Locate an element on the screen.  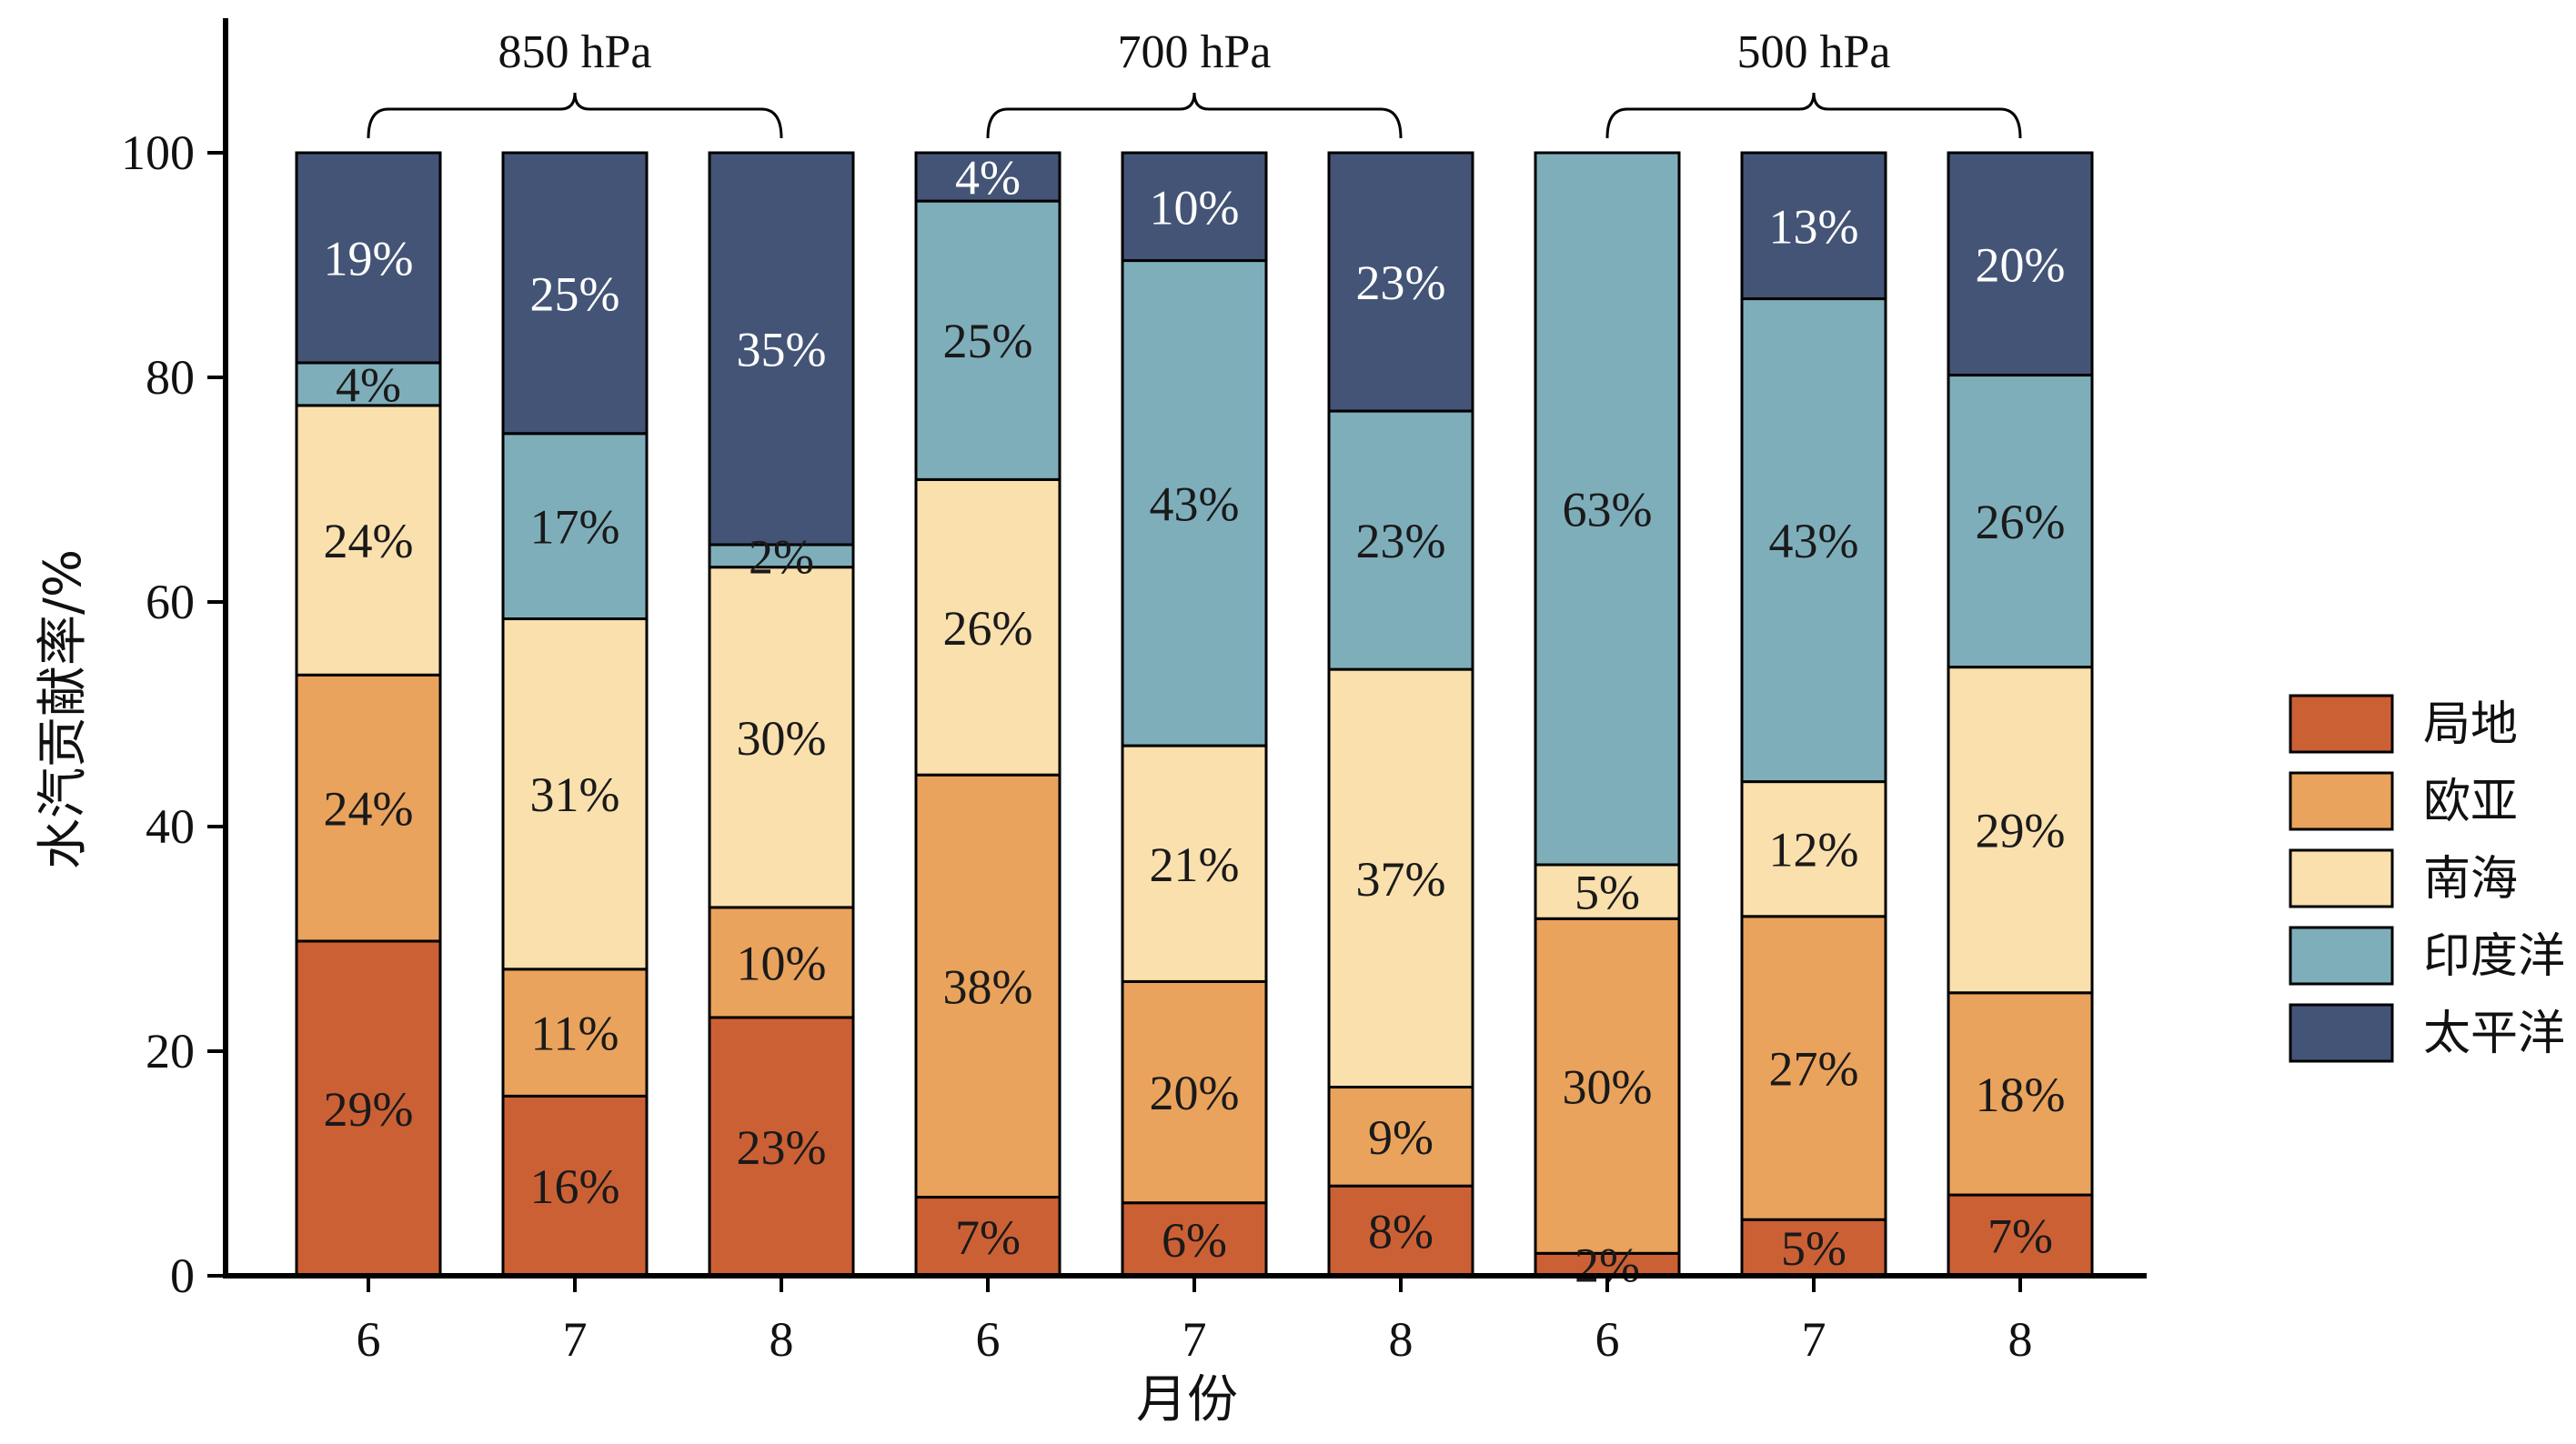
legend-label: 南海 is located at coordinates (2470, 879).